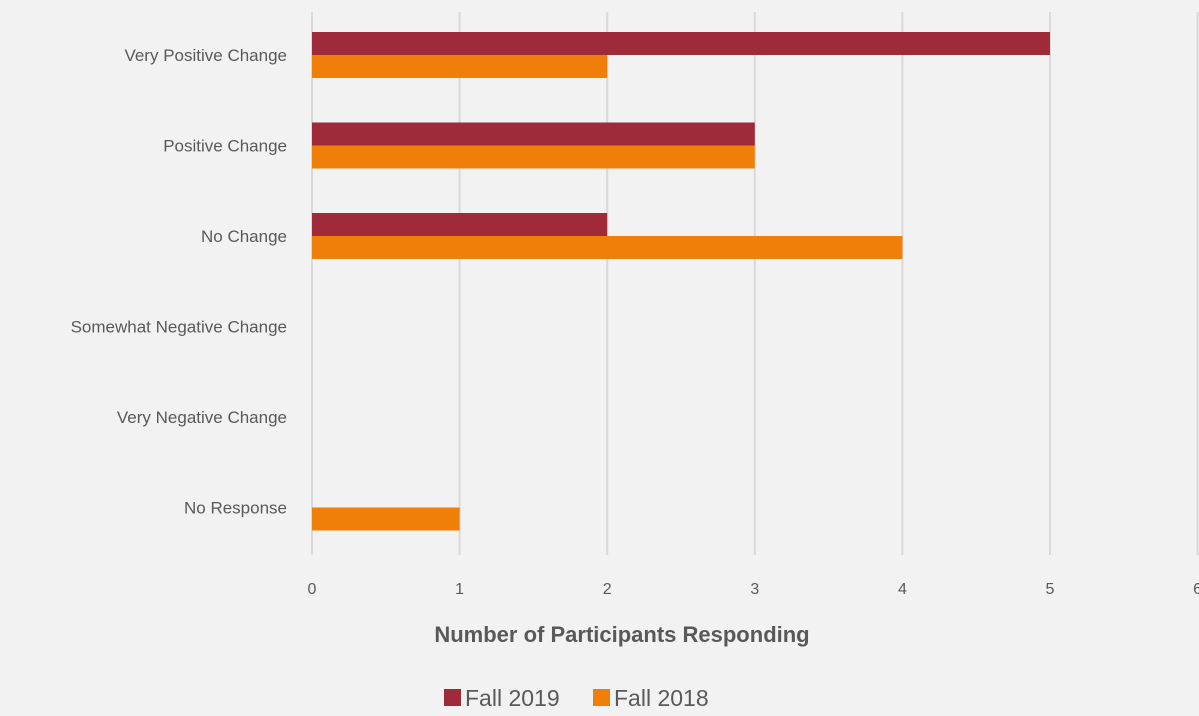 Image resolution: width=1199 pixels, height=716 pixels. Describe the element at coordinates (601, 697) in the screenshot. I see `legend-swatch-fall-2018` at that location.